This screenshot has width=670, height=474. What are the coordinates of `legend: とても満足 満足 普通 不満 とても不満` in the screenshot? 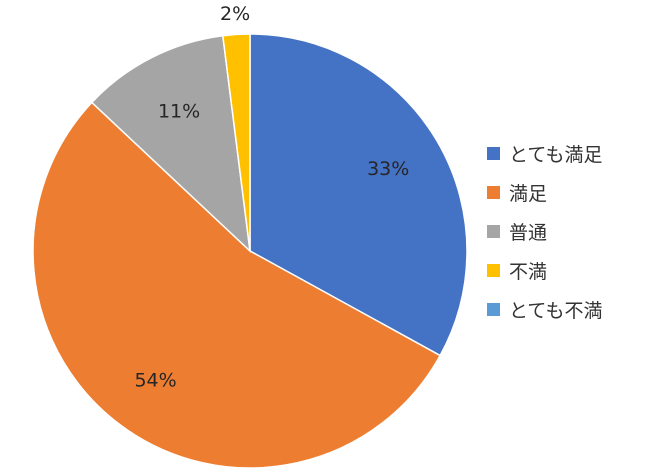 It's located at (544, 231).